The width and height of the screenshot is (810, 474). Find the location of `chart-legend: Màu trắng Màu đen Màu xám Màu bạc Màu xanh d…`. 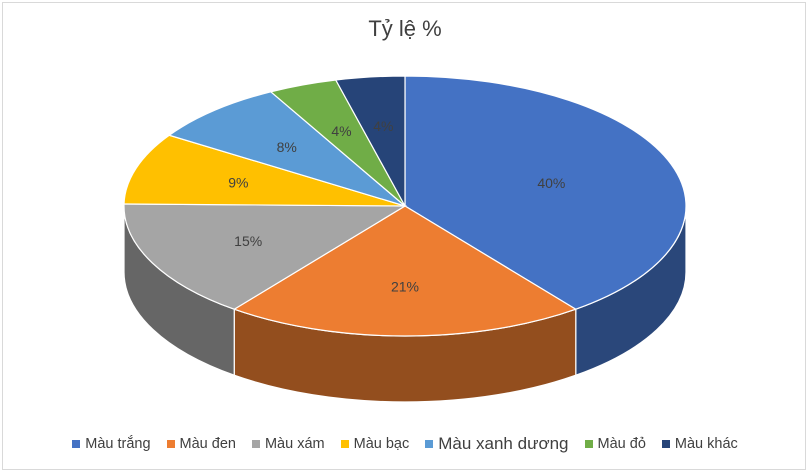

chart-legend: Màu trắng Màu đen Màu xám Màu bạc Màu xanh d… is located at coordinates (405, 444).